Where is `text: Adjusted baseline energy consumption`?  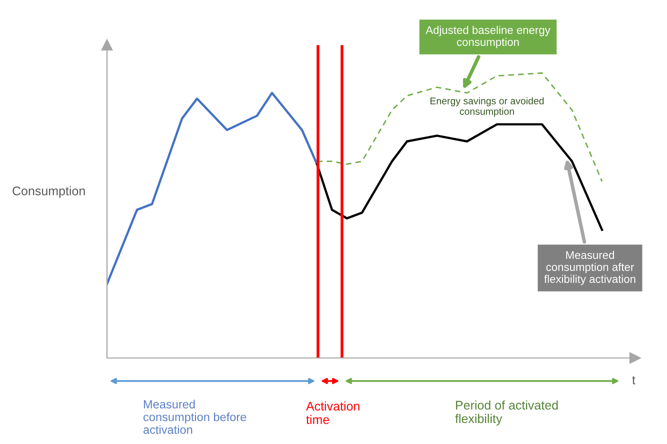 text: Adjusted baseline energy consumption is located at coordinates (488, 37).